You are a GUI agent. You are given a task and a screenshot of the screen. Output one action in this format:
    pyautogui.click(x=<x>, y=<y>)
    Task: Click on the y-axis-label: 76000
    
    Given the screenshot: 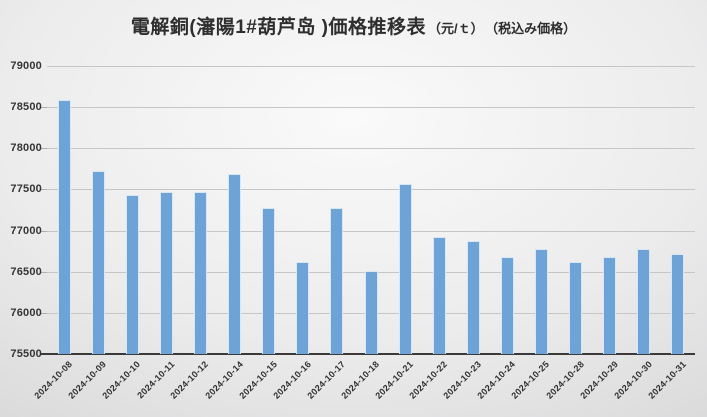 What is the action you would take?
    pyautogui.click(x=26, y=312)
    